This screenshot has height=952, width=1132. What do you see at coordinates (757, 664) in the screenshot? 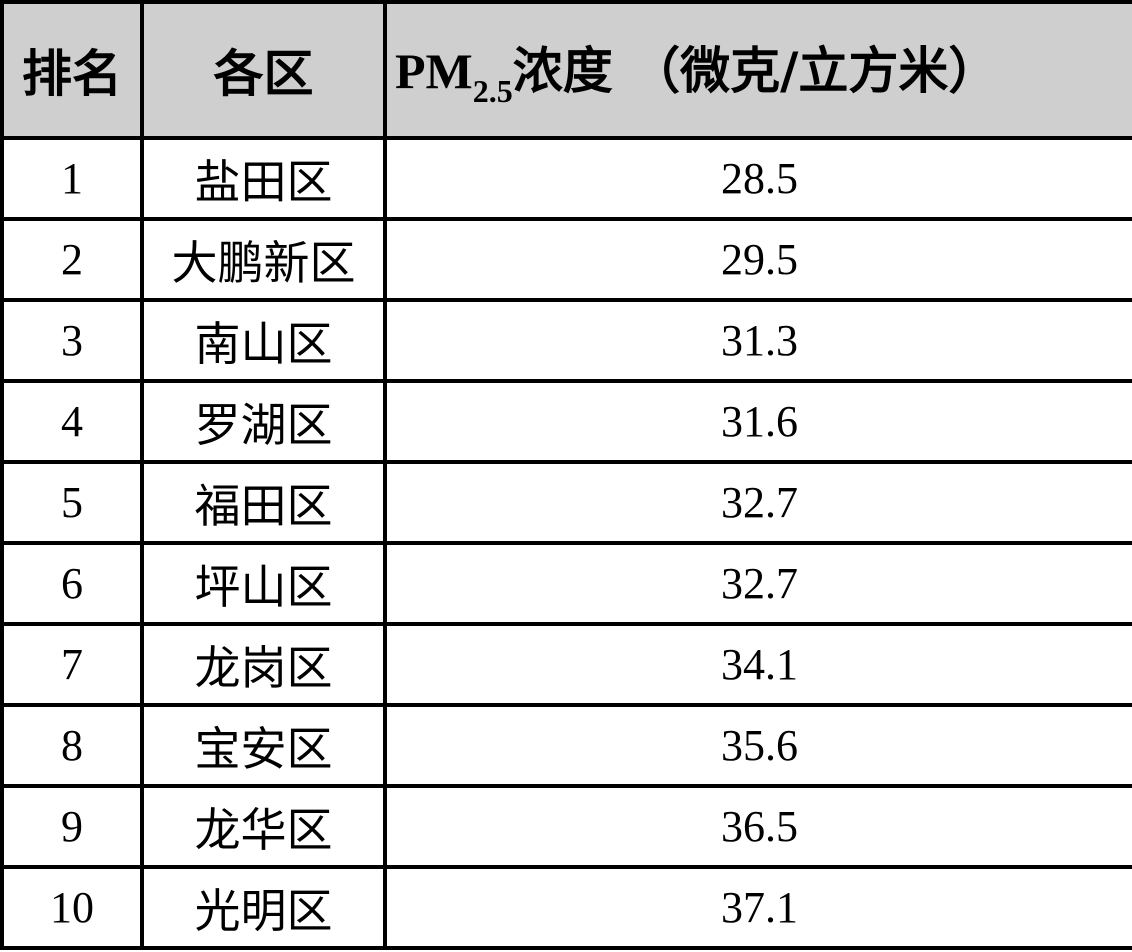
I see `value-cell: 34.1` at bounding box center [757, 664].